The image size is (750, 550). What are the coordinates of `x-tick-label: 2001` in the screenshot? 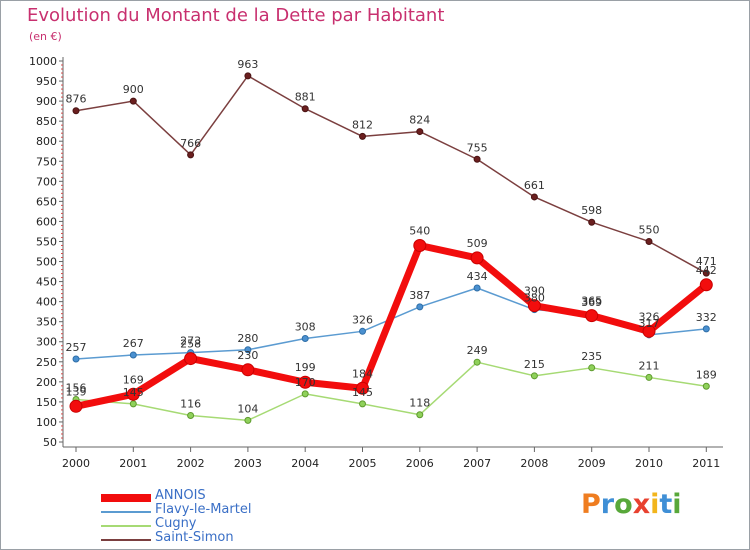 It's located at (133, 463).